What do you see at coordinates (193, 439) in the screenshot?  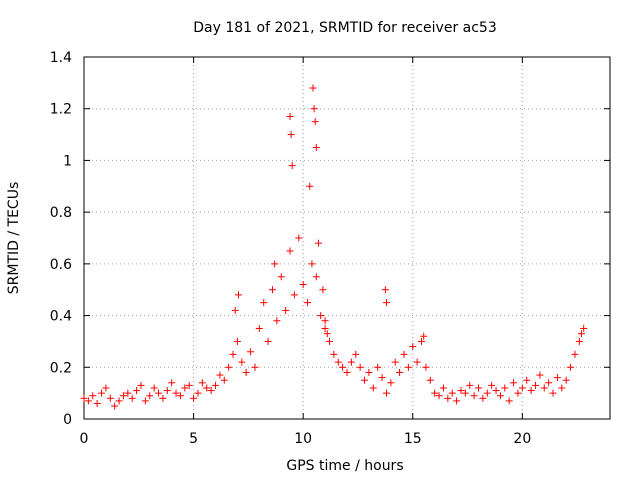 I see `x-tick-label: 5` at bounding box center [193, 439].